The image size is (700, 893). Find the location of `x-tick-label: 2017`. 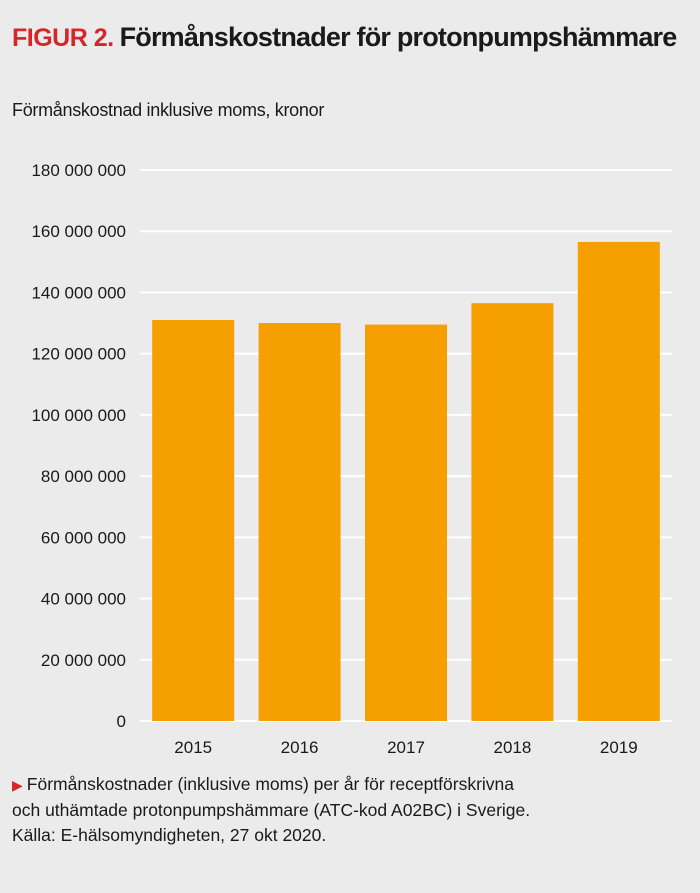

x-tick-label: 2017 is located at coordinates (406, 747).